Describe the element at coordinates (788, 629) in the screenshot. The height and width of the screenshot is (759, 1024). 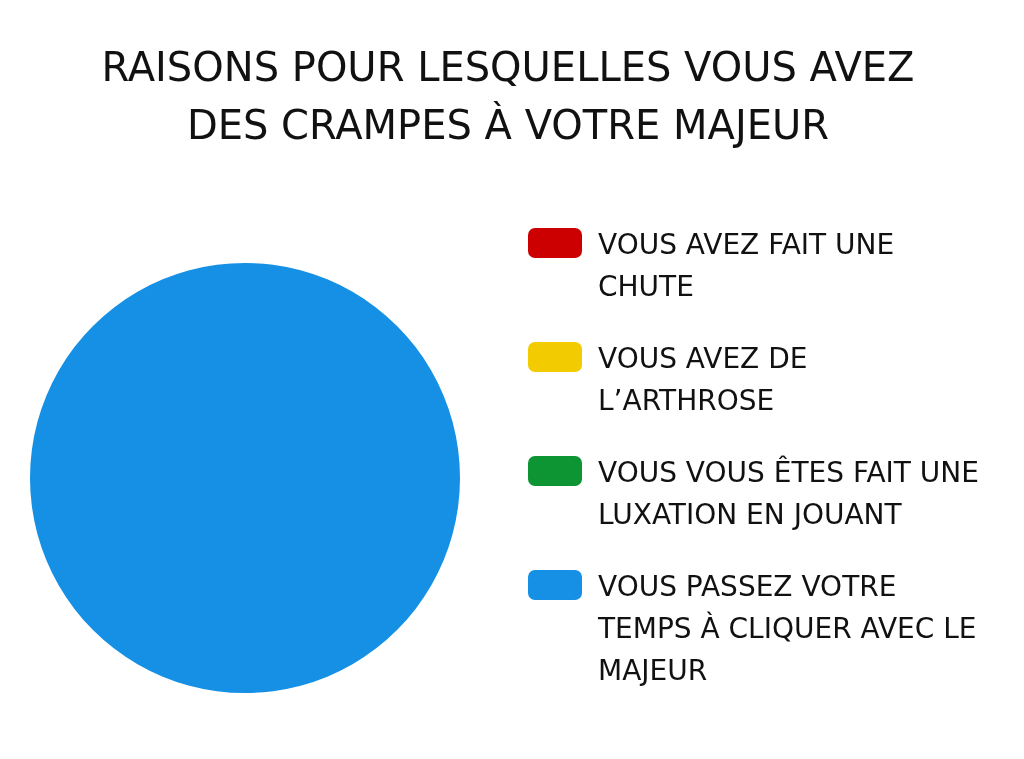
I see `legend-label: VOUS PASSEZ VOTRE TEMPS À CLIQUER AVEC LE MAJEUR` at that location.